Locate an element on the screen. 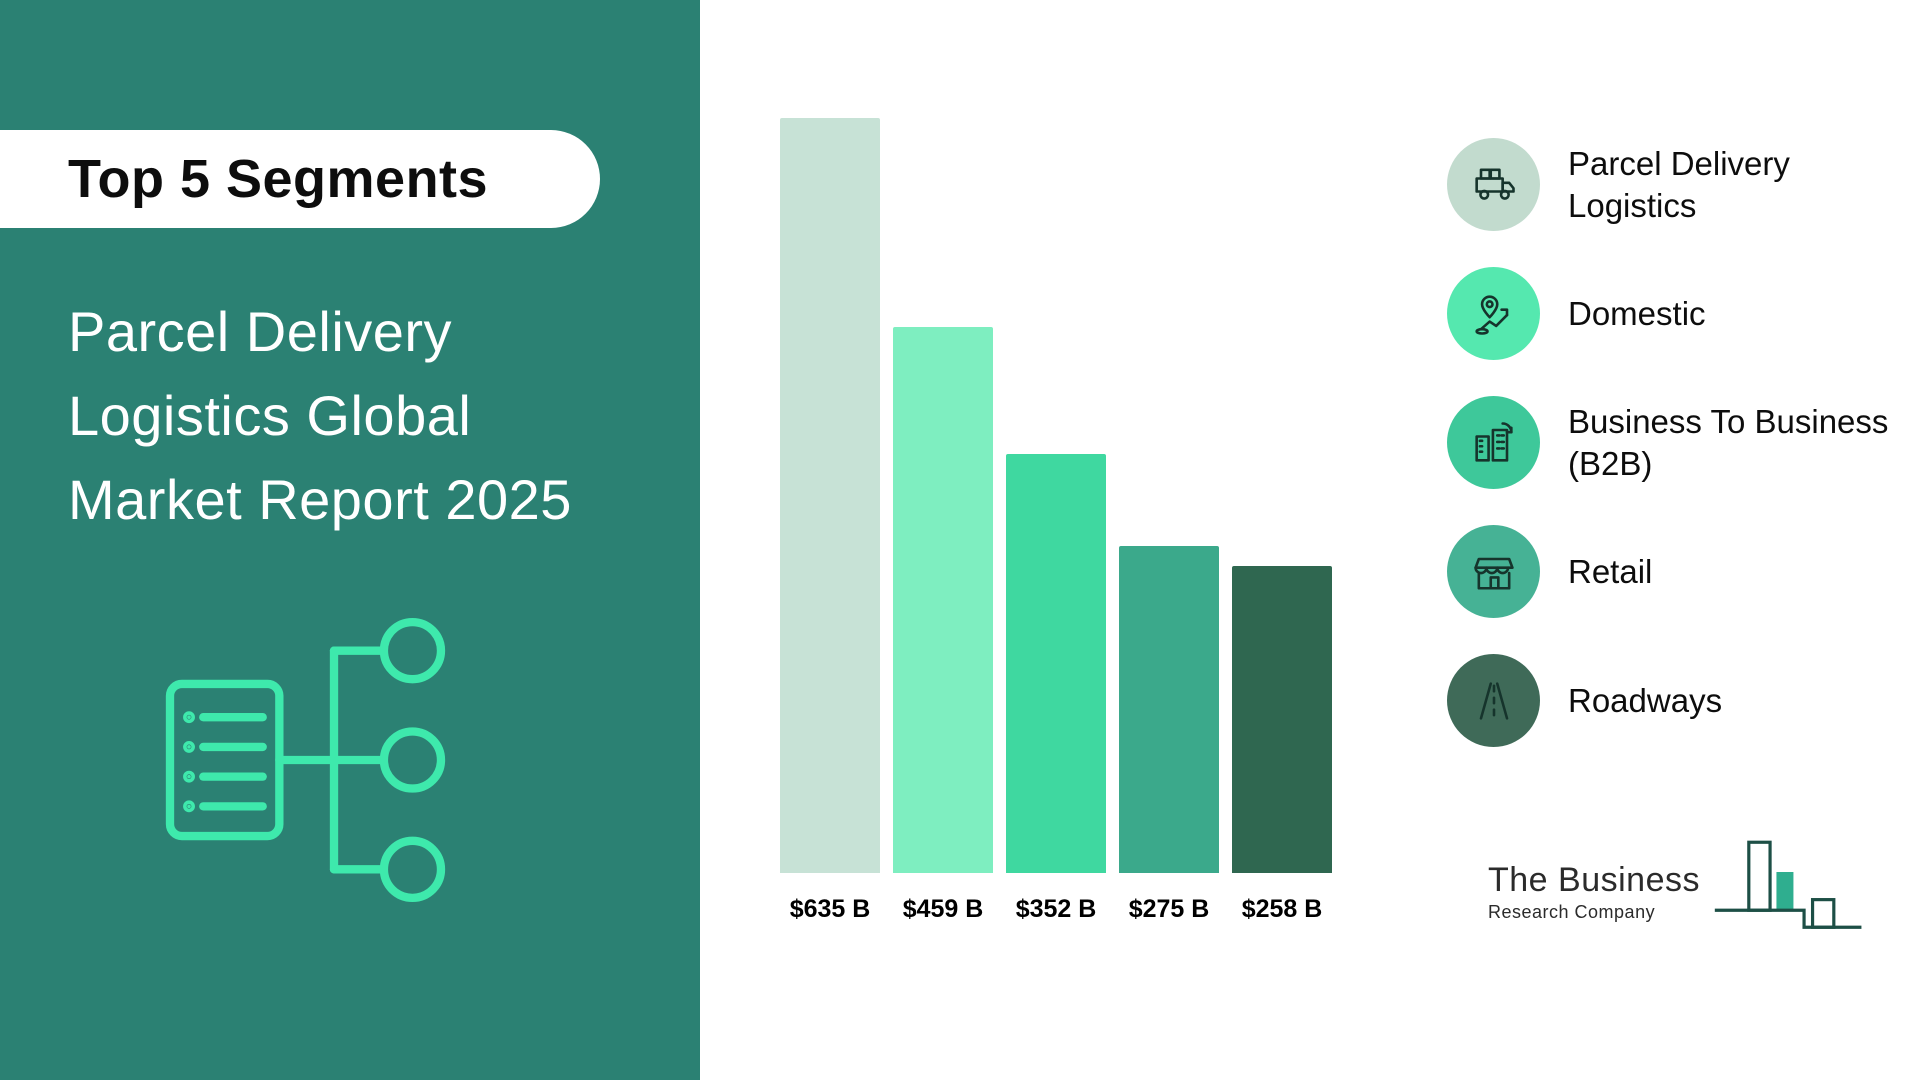 This screenshot has height=1080, width=1920. report-title-line-3: Market Report 2025 is located at coordinates (320, 499).